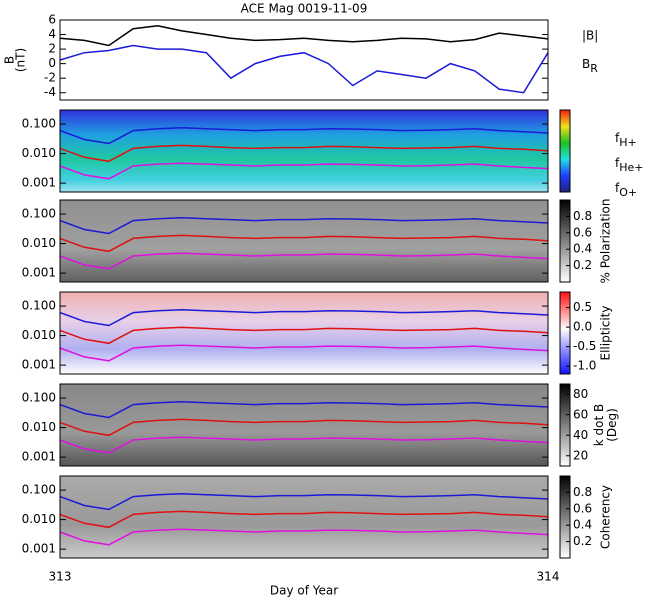 This screenshot has height=600, width=650. I want to click on colorbar-label: Ellipticity, so click(606, 333).